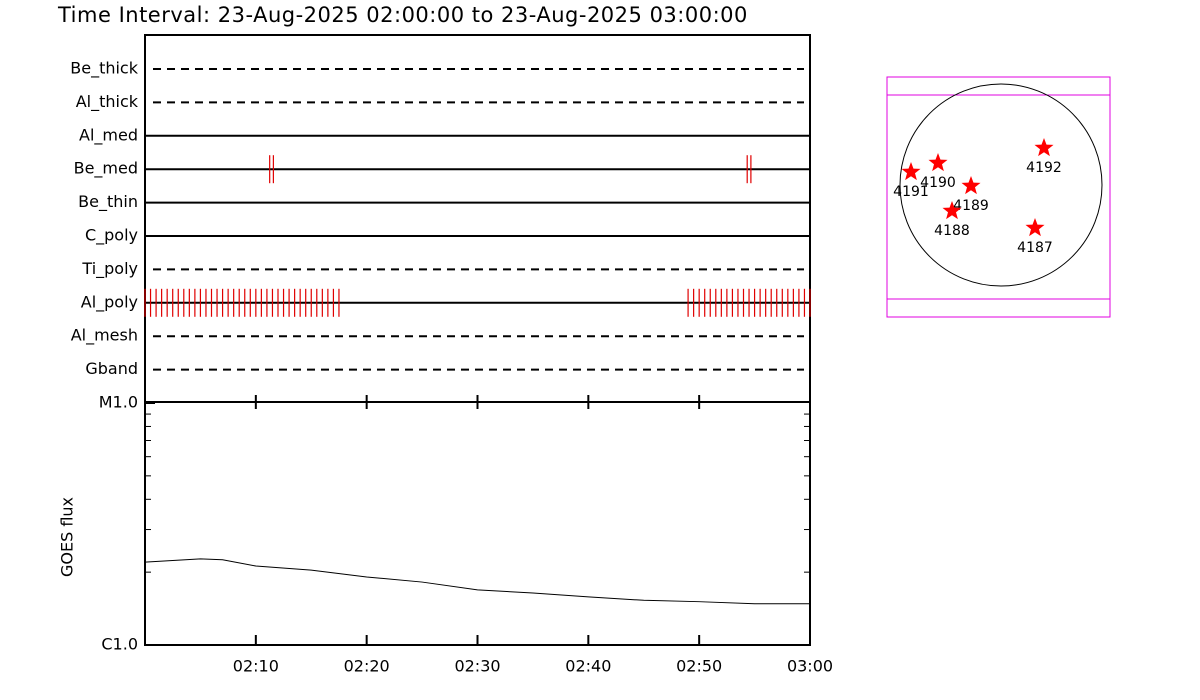  Describe the element at coordinates (588, 666) in the screenshot. I see `x-tick-label: 02:40` at that location.